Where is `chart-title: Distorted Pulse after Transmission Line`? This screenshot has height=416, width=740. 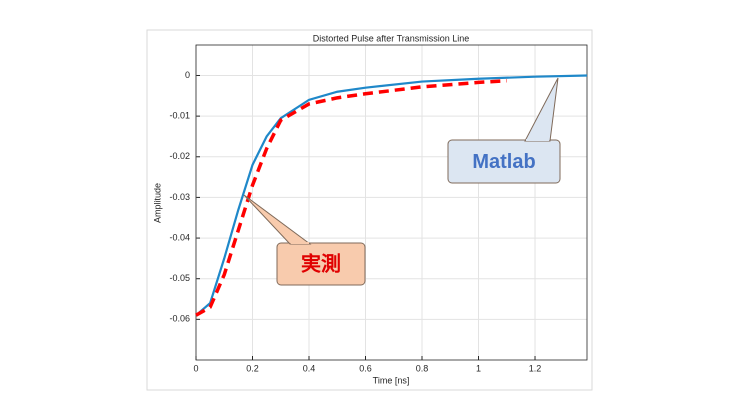
chart-title: Distorted Pulse after Transmission Line is located at coordinates (391, 38).